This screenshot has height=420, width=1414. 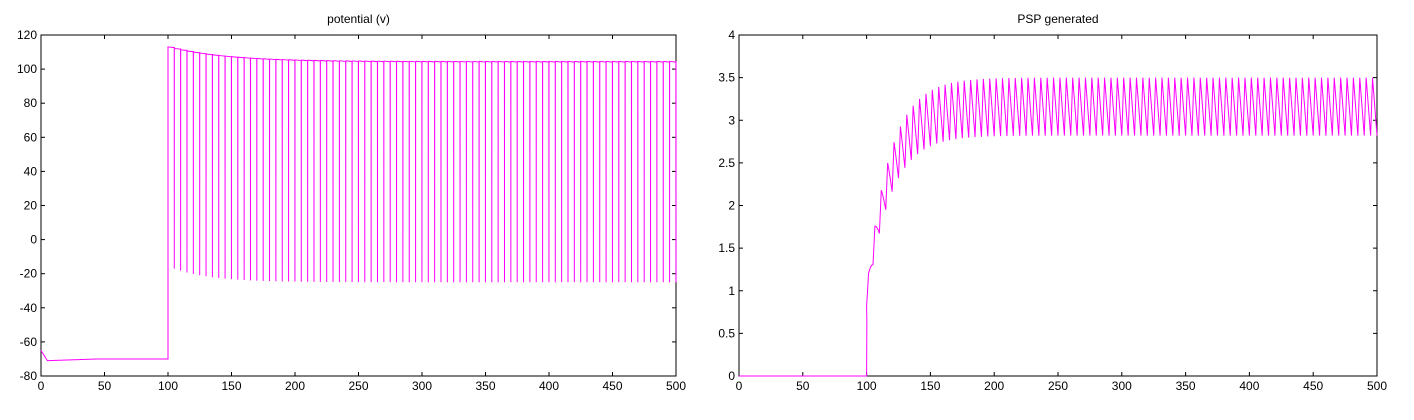 What do you see at coordinates (31, 206) in the screenshot?
I see `y-tick-label: 20` at bounding box center [31, 206].